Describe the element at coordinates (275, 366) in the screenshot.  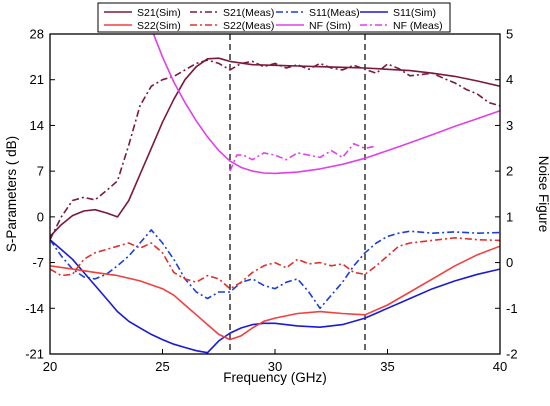
I see `x-tick-label-2: 30` at that location.